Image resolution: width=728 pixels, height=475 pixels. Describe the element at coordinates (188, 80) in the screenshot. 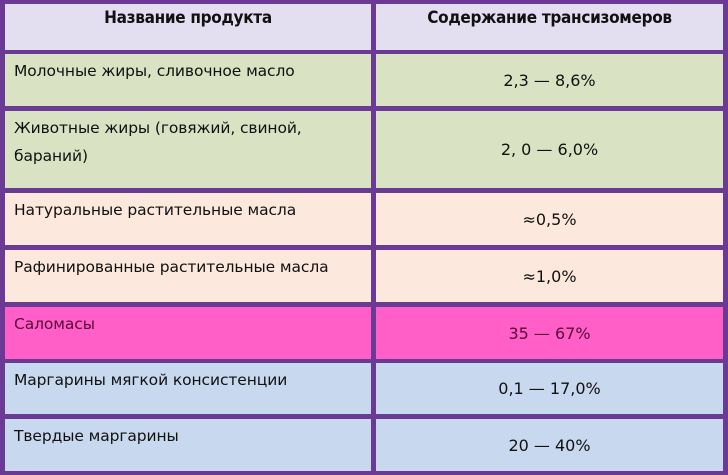

I see `row-product: Молочные жиры, сливочное масло` at that location.